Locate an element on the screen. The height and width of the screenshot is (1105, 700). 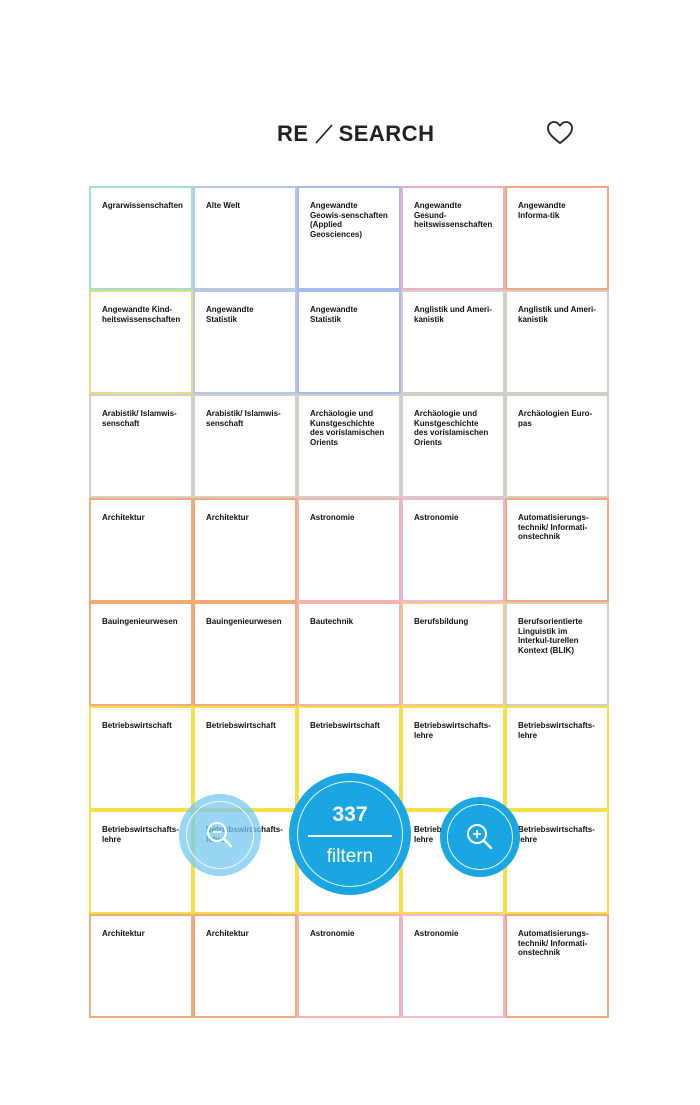
subject-tile: Angewandte Kind-heitswissenschaften is located at coordinates (141, 342).